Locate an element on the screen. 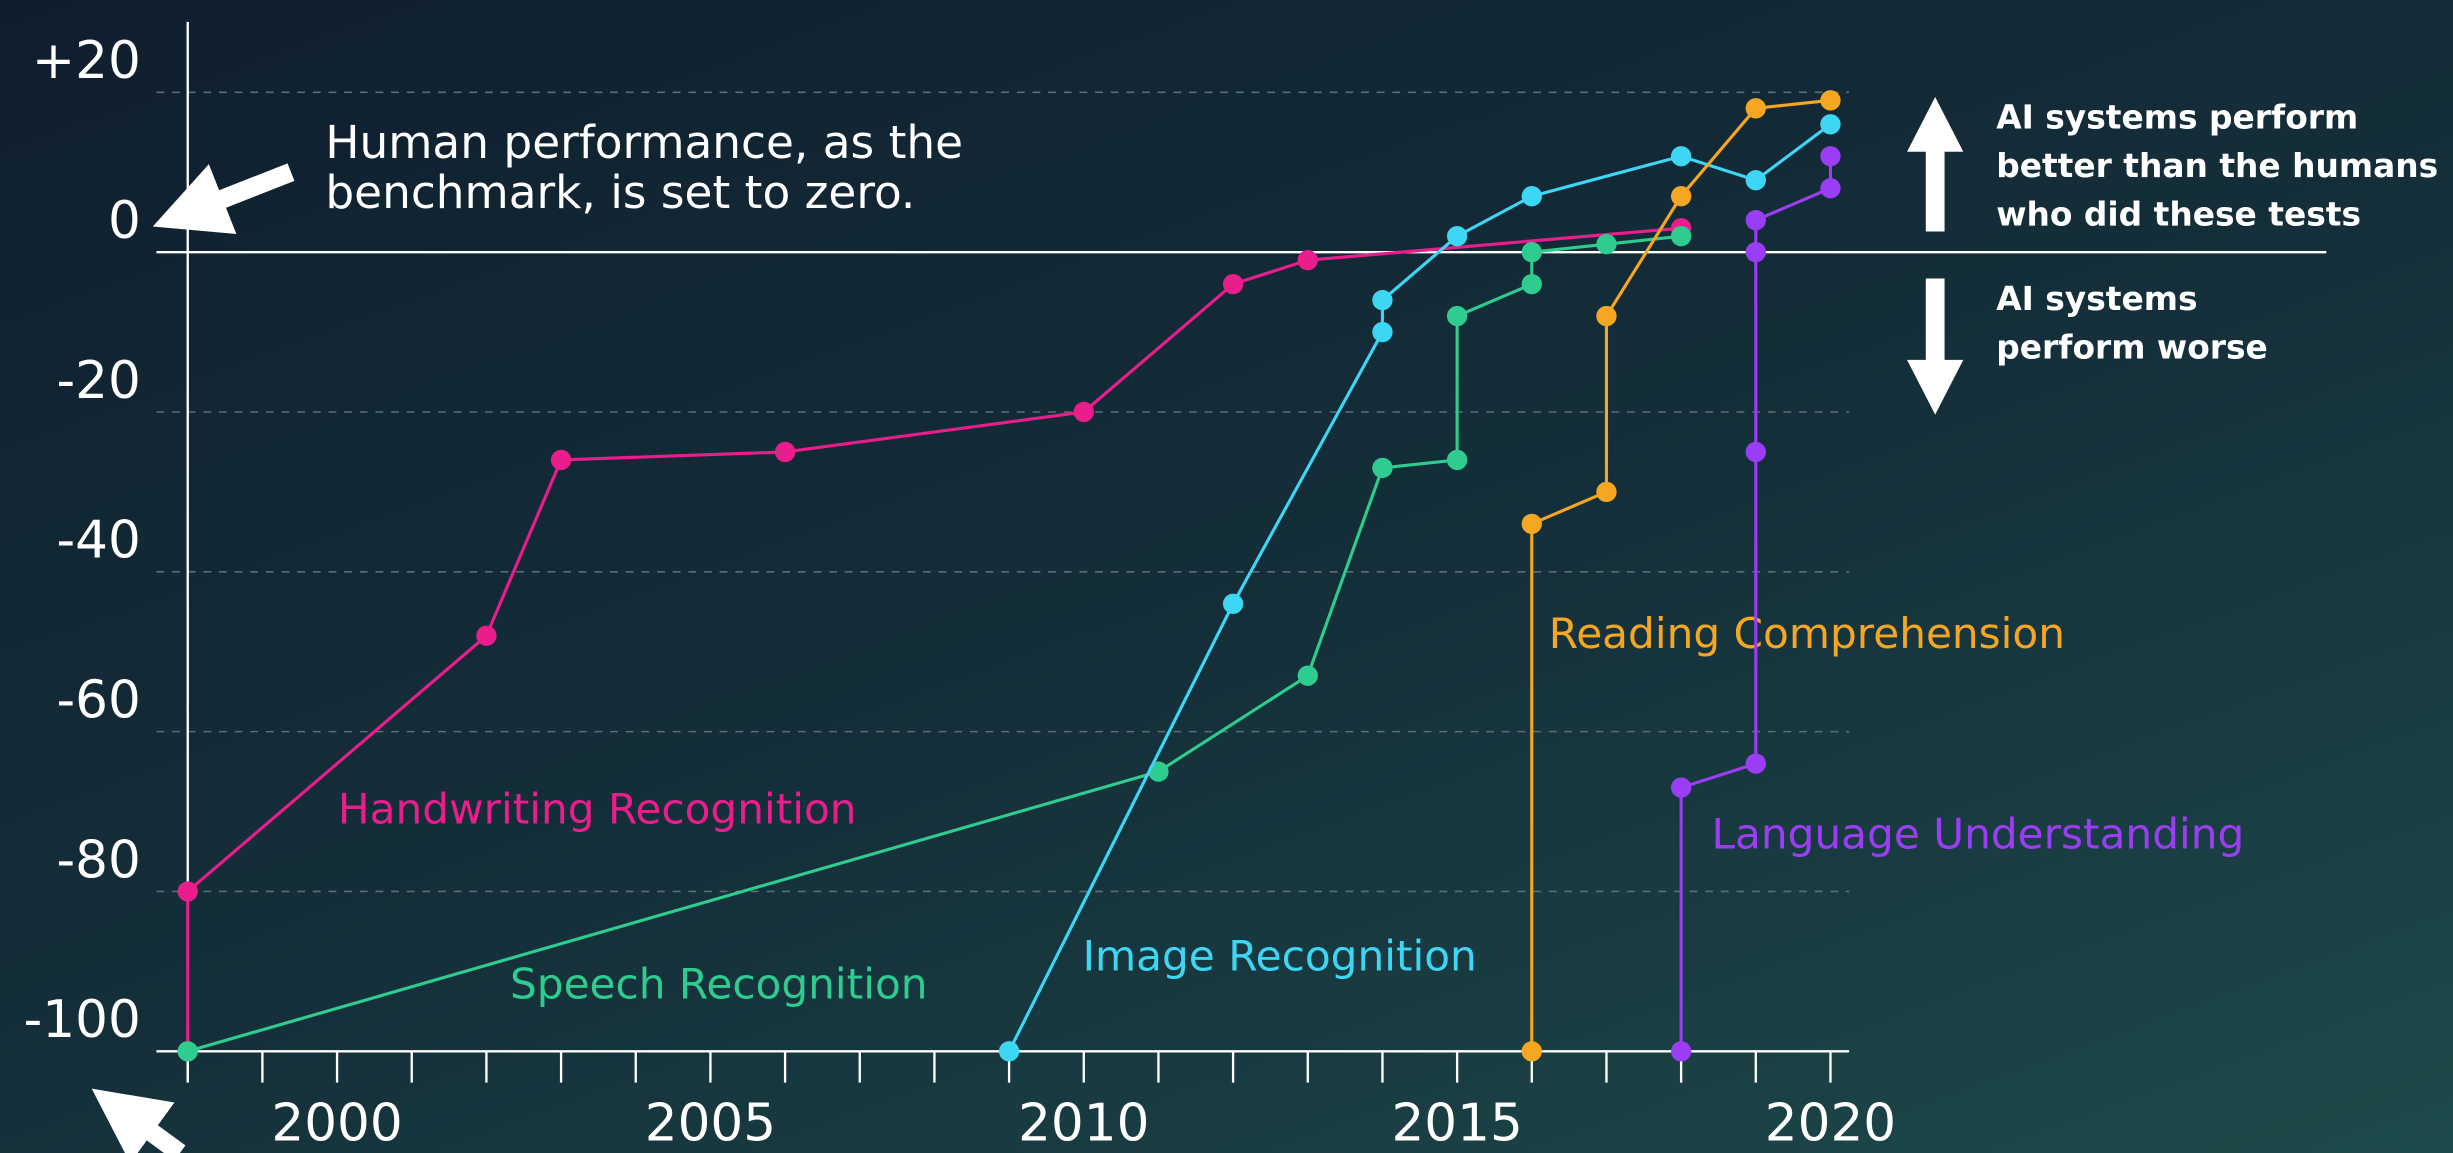  y-tick-label: +20 is located at coordinates (86, 61).